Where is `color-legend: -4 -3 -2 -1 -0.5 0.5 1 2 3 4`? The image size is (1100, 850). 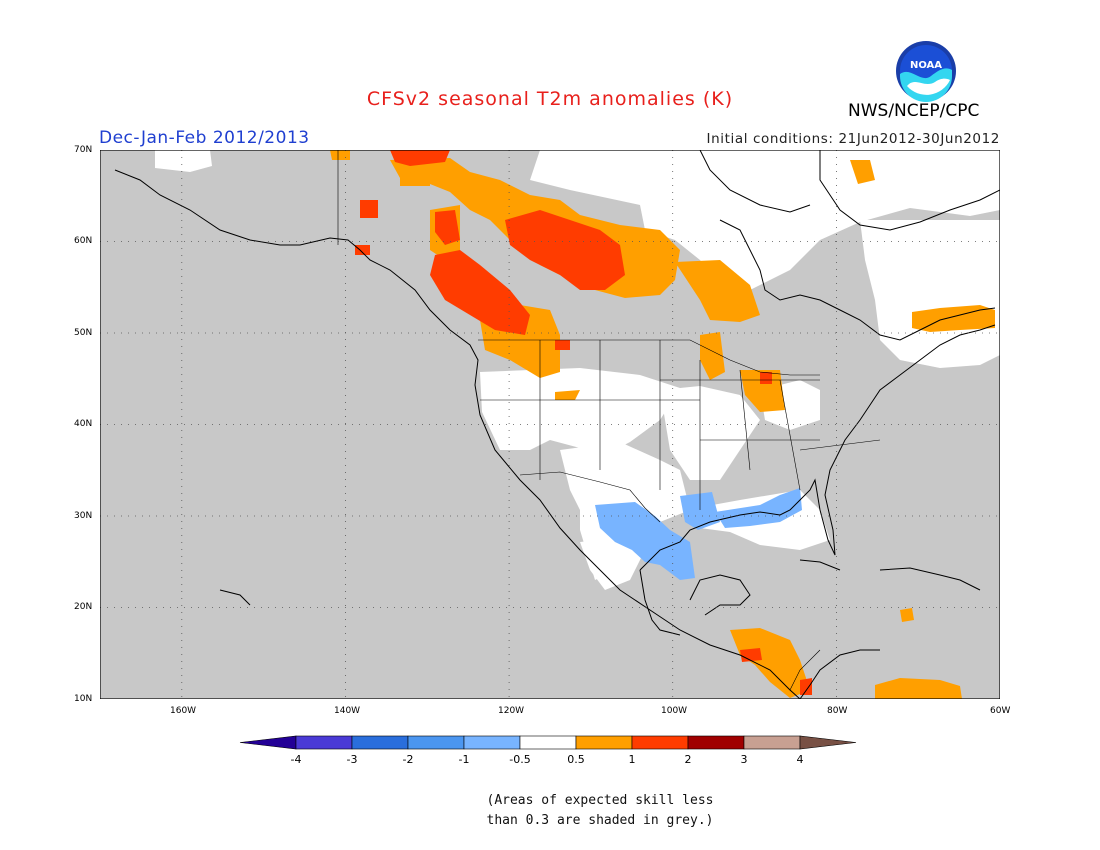
color-legend: -4 -3 -2 -1 -0.5 0.5 1 2 3 4 is located at coordinates (548, 750).